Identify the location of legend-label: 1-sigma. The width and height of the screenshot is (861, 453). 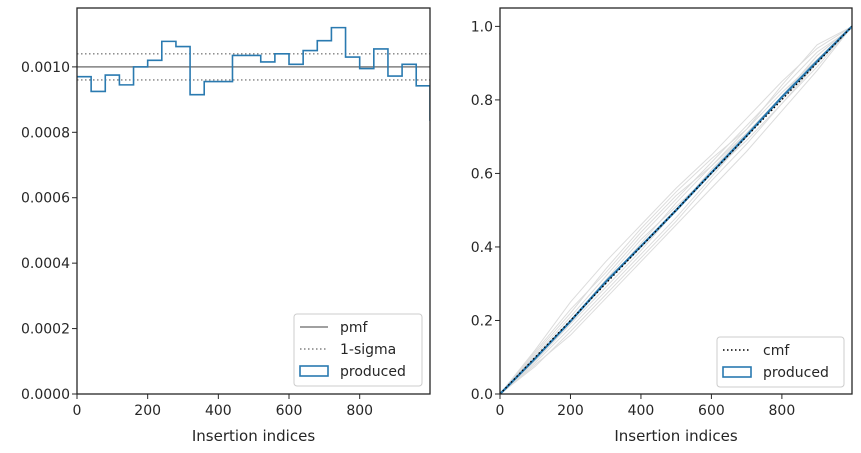
(368, 350).